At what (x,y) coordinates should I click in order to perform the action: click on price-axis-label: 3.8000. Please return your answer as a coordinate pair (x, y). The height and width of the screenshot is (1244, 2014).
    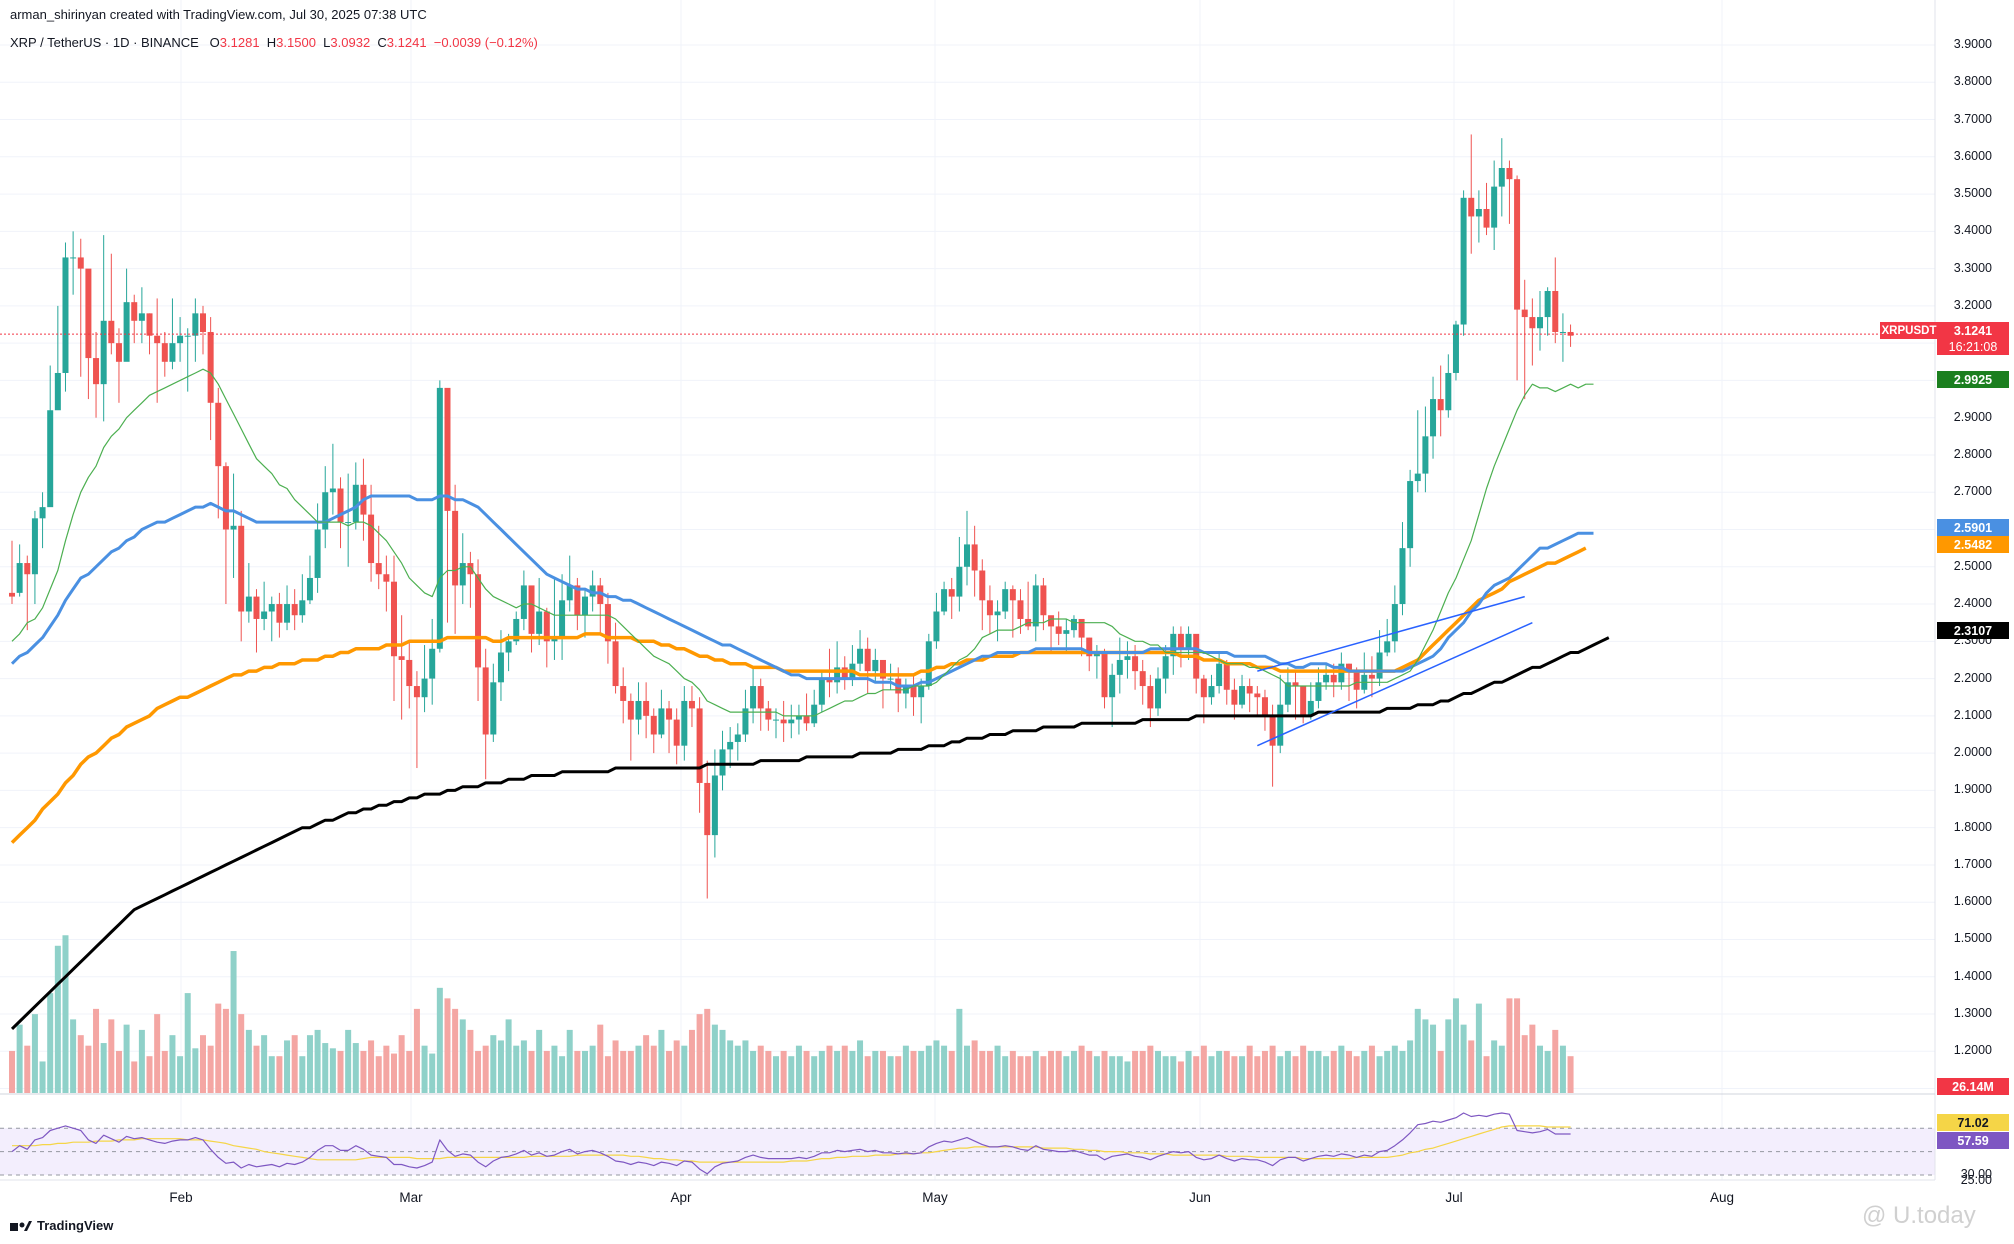
    Looking at the image, I should click on (1972, 81).